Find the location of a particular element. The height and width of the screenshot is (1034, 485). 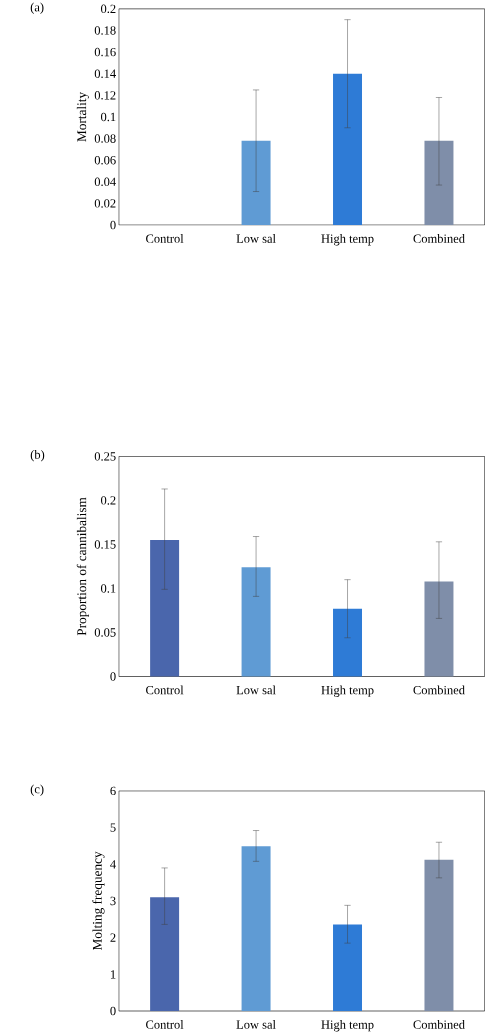

y-tick-label: 4 is located at coordinates (113, 864).